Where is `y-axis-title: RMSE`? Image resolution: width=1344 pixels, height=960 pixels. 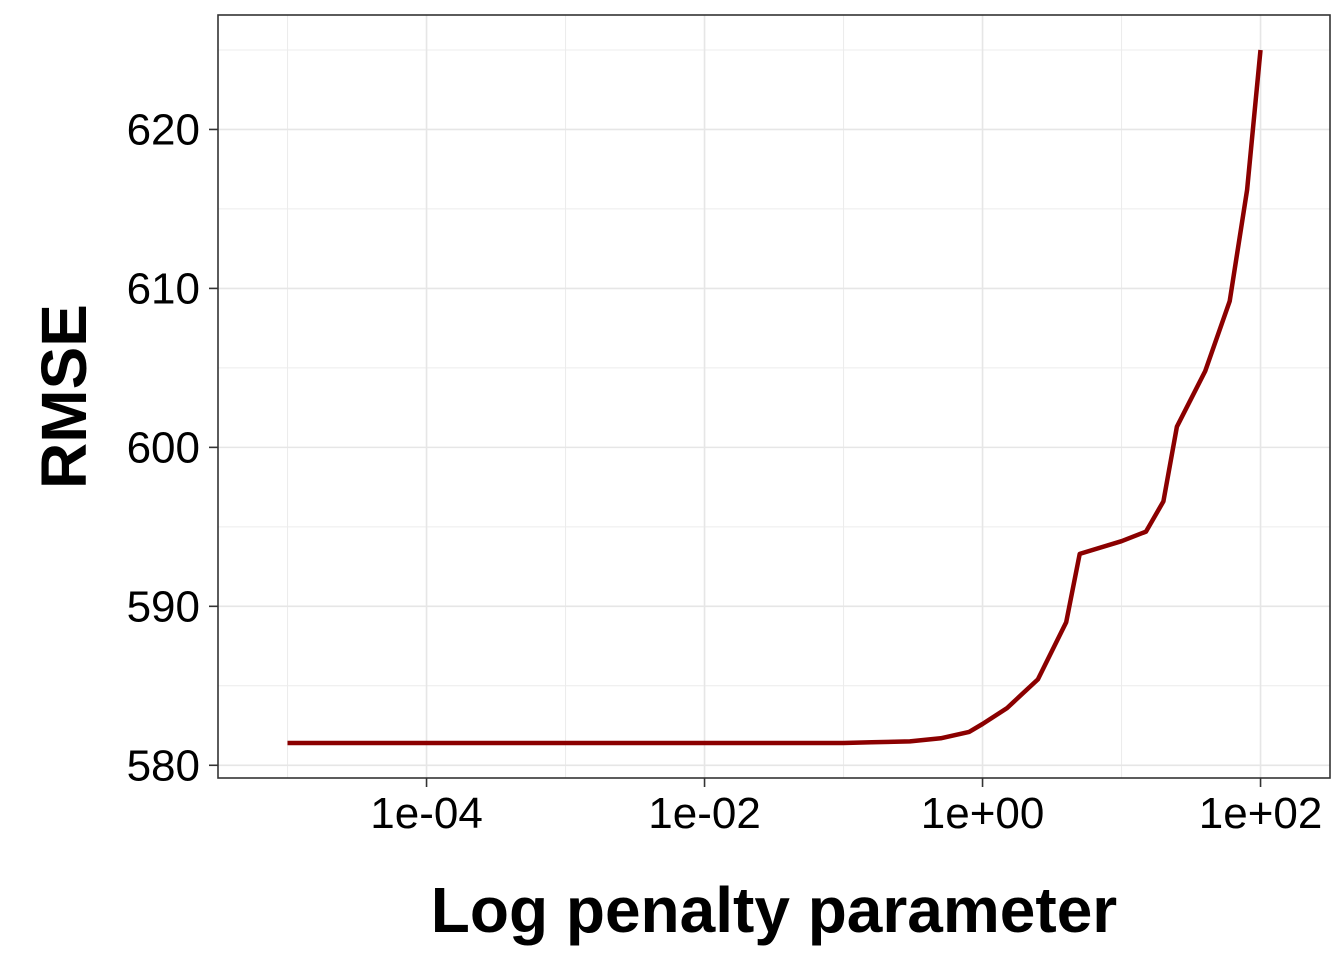 y-axis-title: RMSE is located at coordinates (64, 396).